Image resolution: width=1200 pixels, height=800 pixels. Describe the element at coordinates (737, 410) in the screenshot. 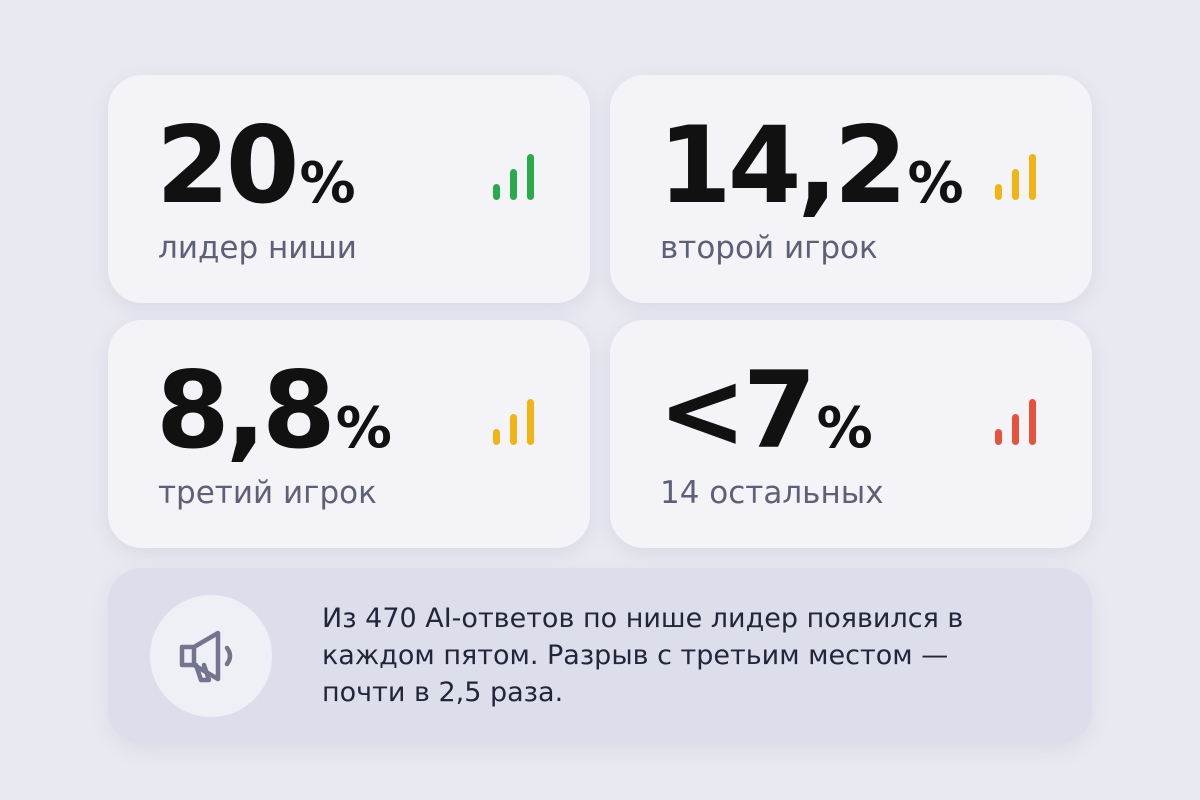

I see `stat-number: <7` at that location.